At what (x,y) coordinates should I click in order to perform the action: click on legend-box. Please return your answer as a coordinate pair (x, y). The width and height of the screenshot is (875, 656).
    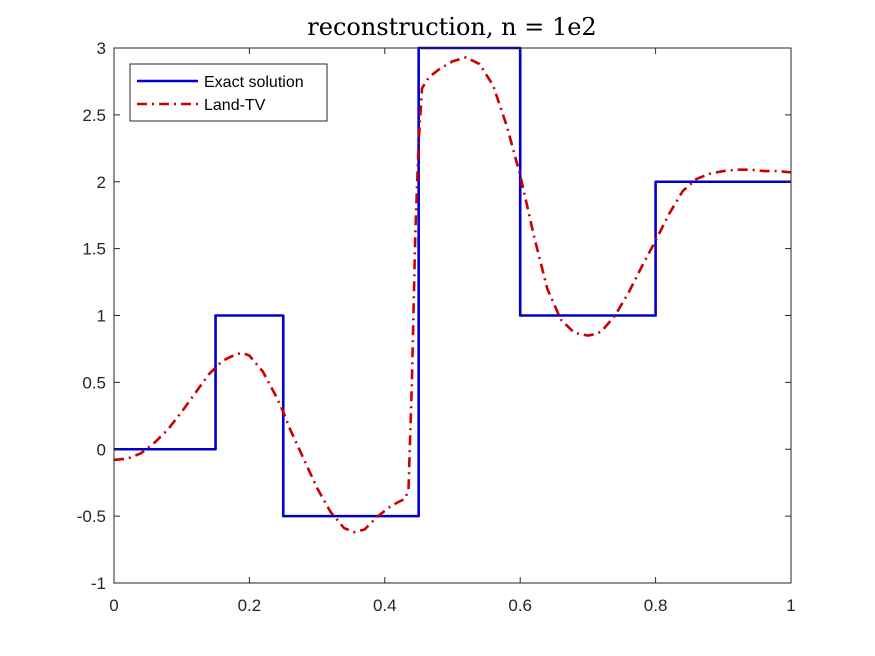
    Looking at the image, I should click on (228, 92).